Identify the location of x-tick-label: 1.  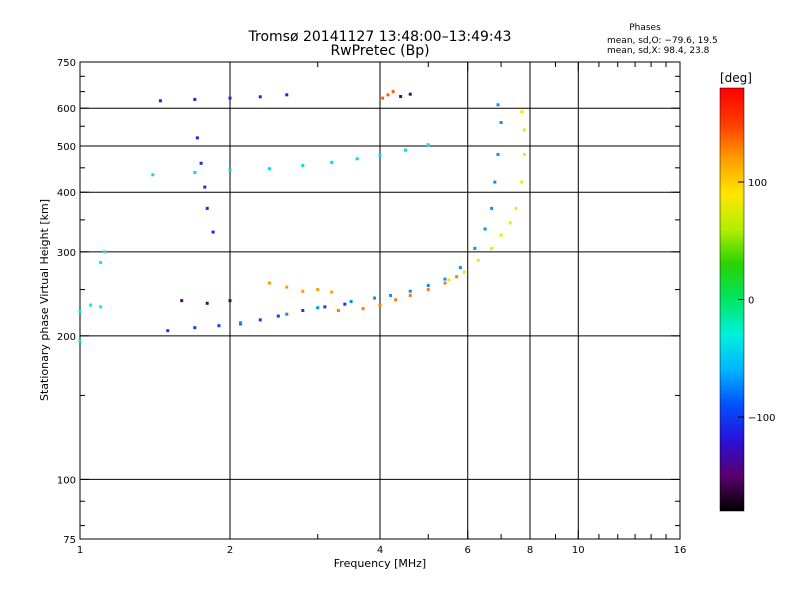
(80, 550).